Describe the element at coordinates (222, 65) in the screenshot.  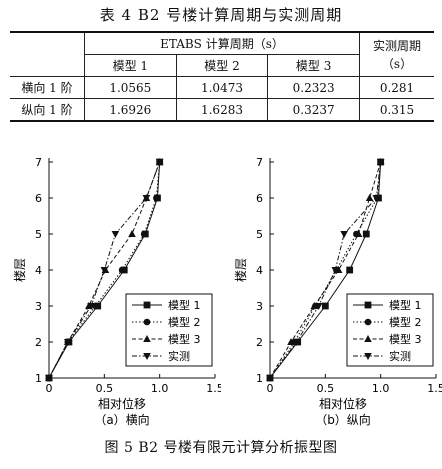
I see `model-header: 模型 2` at that location.